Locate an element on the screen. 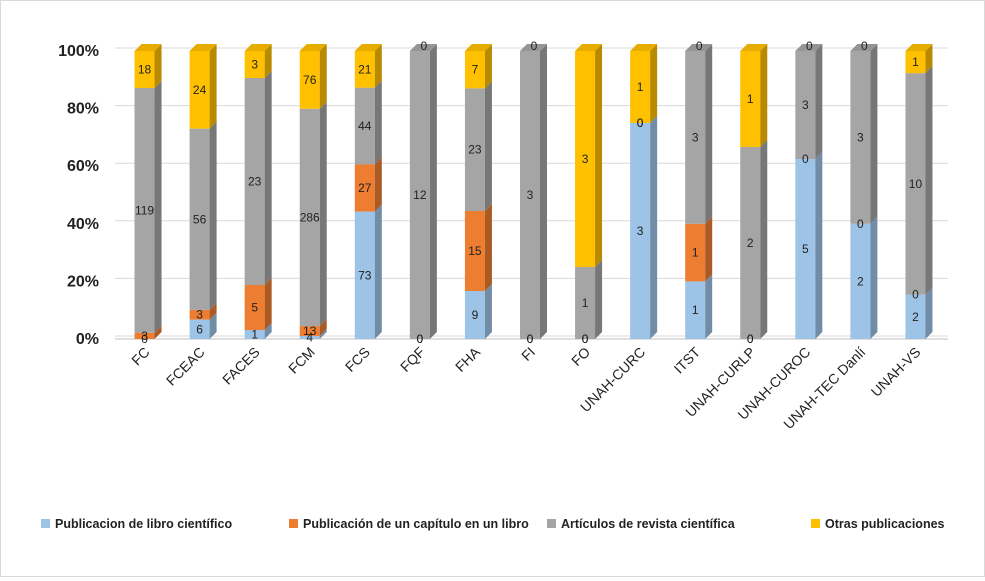 The width and height of the screenshot is (985, 581). x-tick-label: UNAH-VS is located at coordinates (896, 372).